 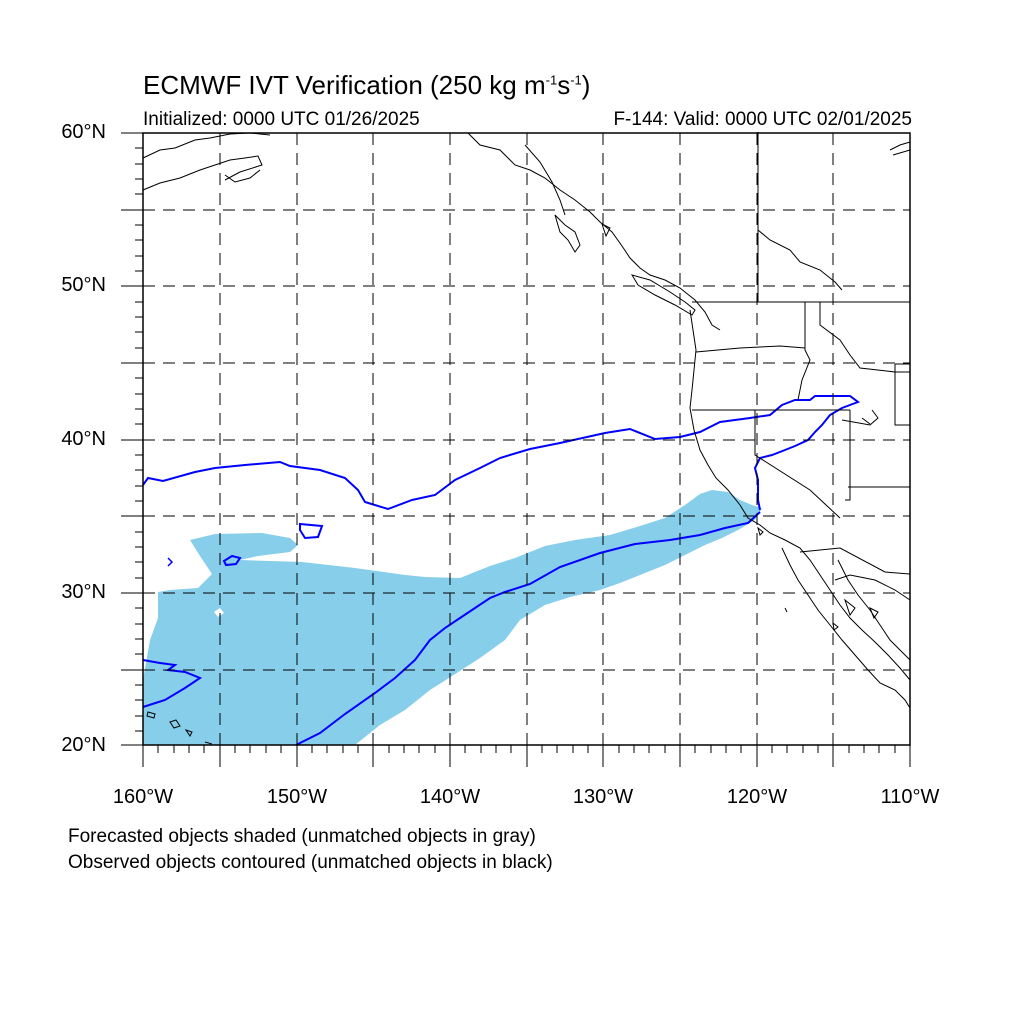 What do you see at coordinates (551, 80) in the screenshot?
I see `title-sup-1: -1` at bounding box center [551, 80].